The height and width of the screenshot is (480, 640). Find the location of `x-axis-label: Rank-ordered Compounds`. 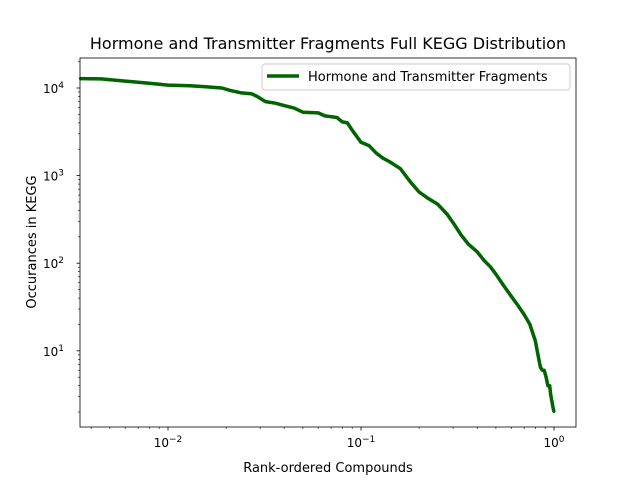

x-axis-label: Rank-ordered Compounds is located at coordinates (328, 468).